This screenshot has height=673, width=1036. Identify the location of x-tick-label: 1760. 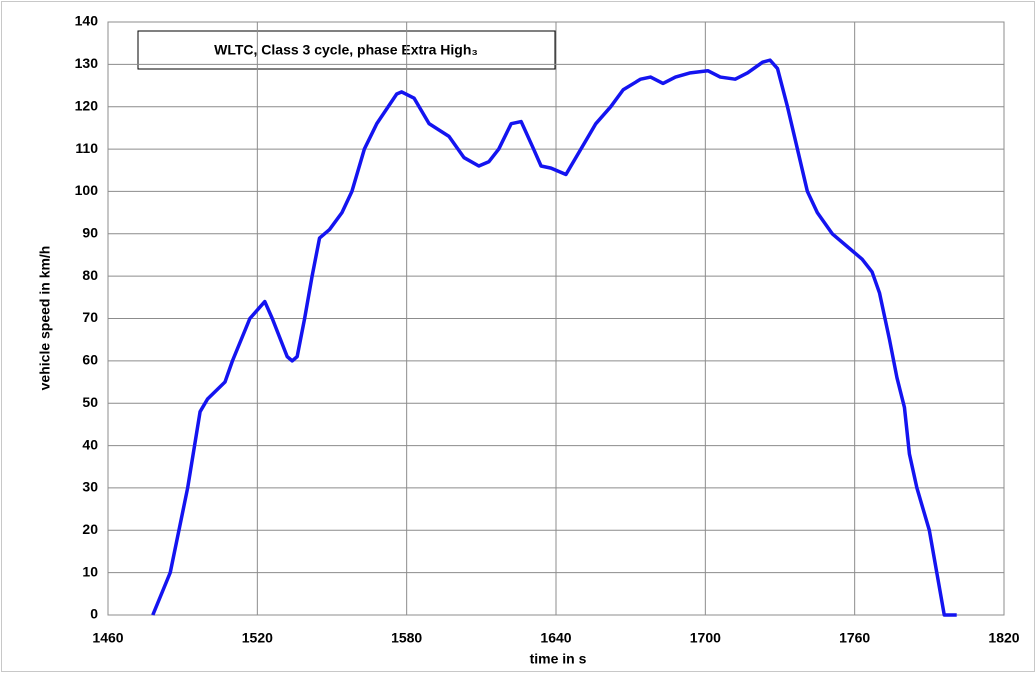
(854, 638).